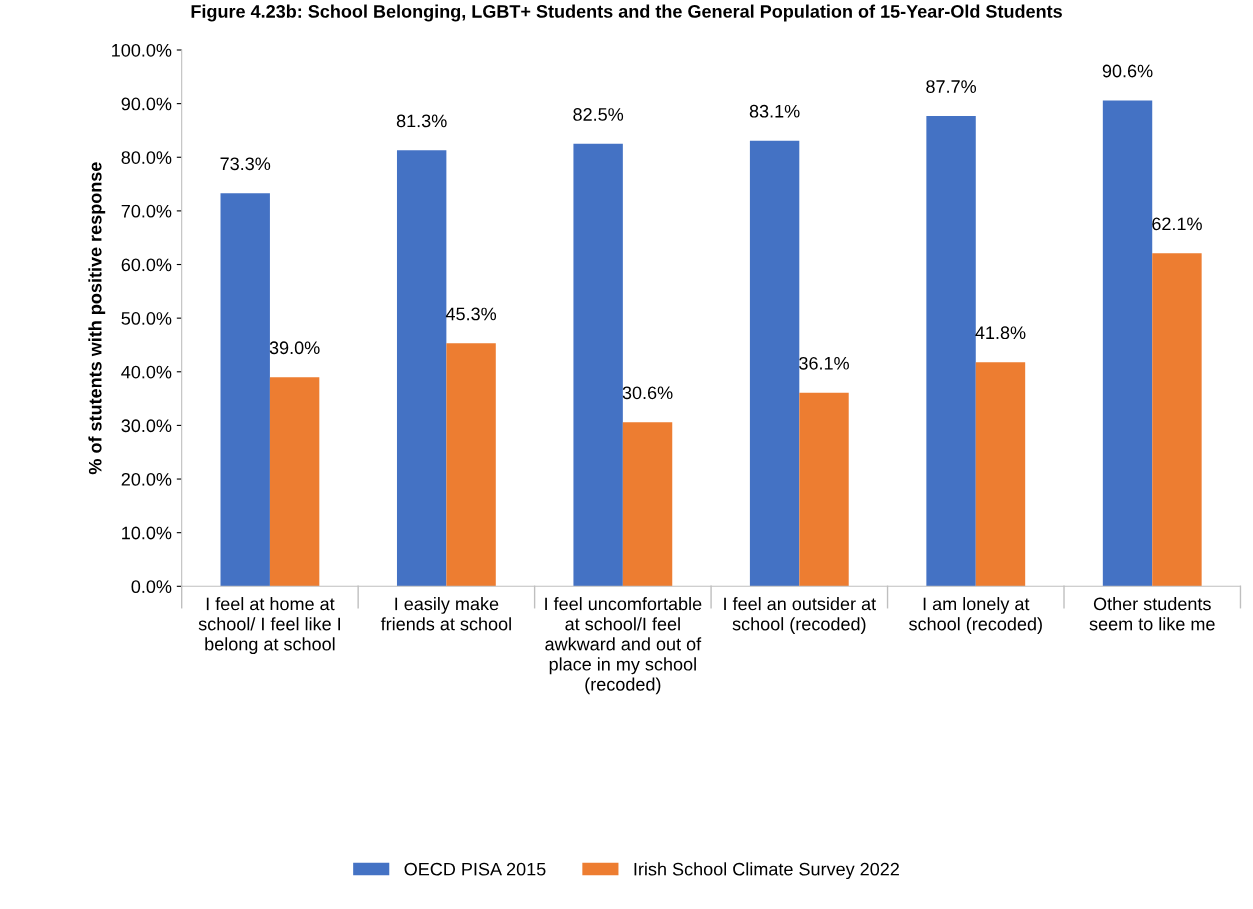  Describe the element at coordinates (1152, 614) in the screenshot. I see `x-tick-label: Other students seem to like me` at that location.